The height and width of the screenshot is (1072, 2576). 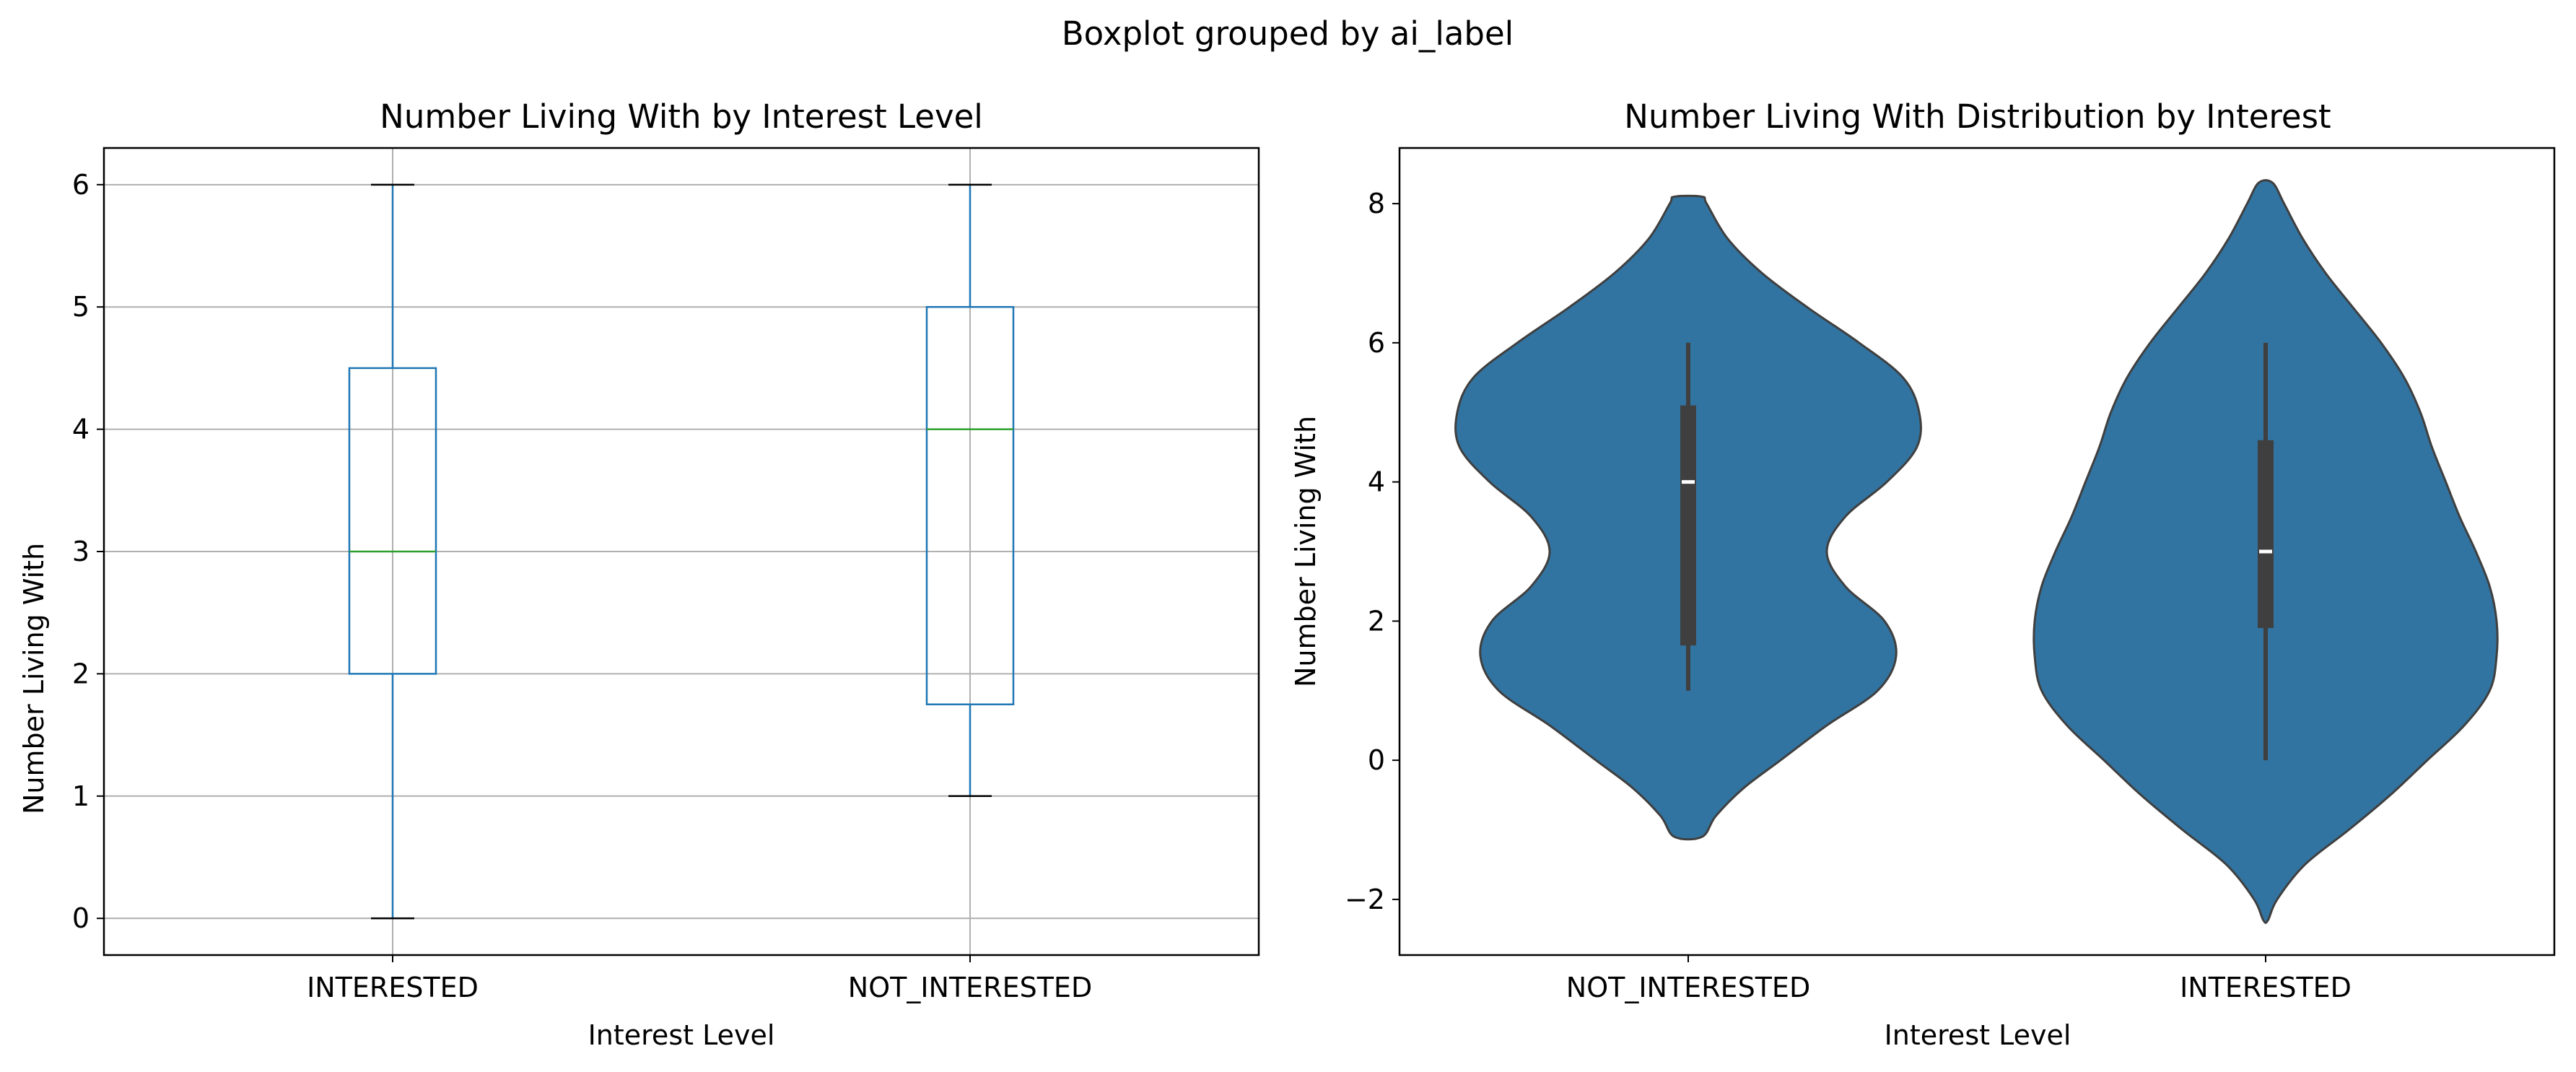 I want to click on boxplot-x-axis-label: Interest Level, so click(x=681, y=1035).